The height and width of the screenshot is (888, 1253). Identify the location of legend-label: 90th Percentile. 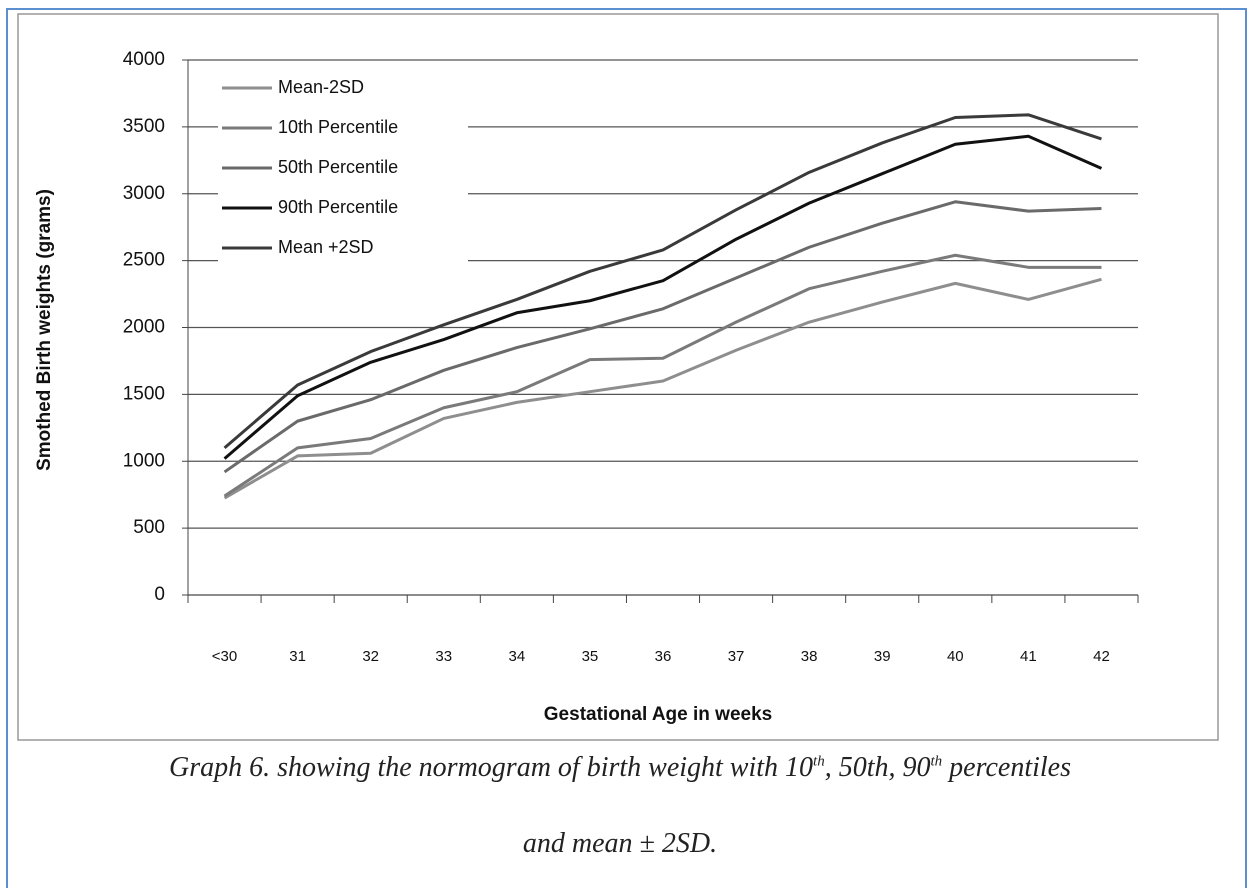
(338, 207).